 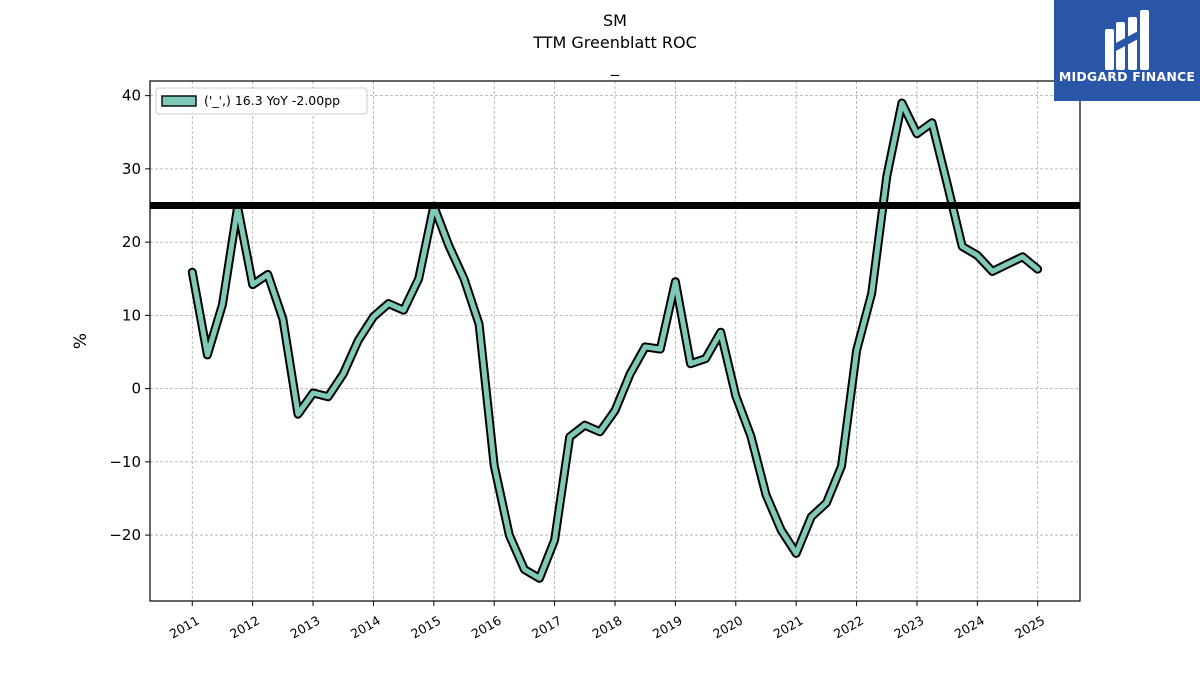 What do you see at coordinates (136, 389) in the screenshot?
I see `y-tick-label: 0` at bounding box center [136, 389].